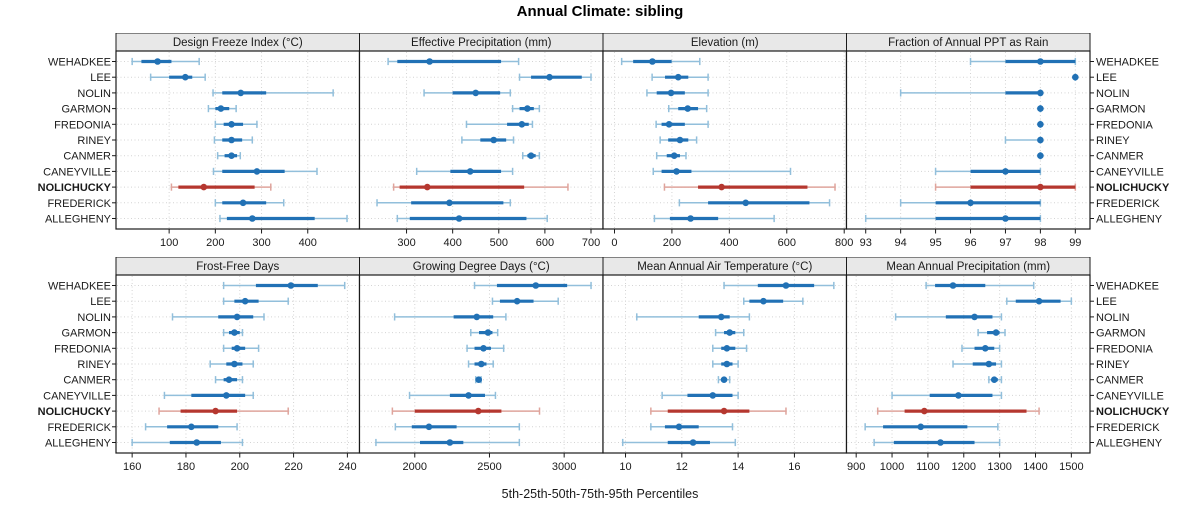 The image size is (1200, 525). What do you see at coordinates (78, 220) in the screenshot?
I see `taxon-label-left-allegheny: ALLEGHENY` at bounding box center [78, 220].